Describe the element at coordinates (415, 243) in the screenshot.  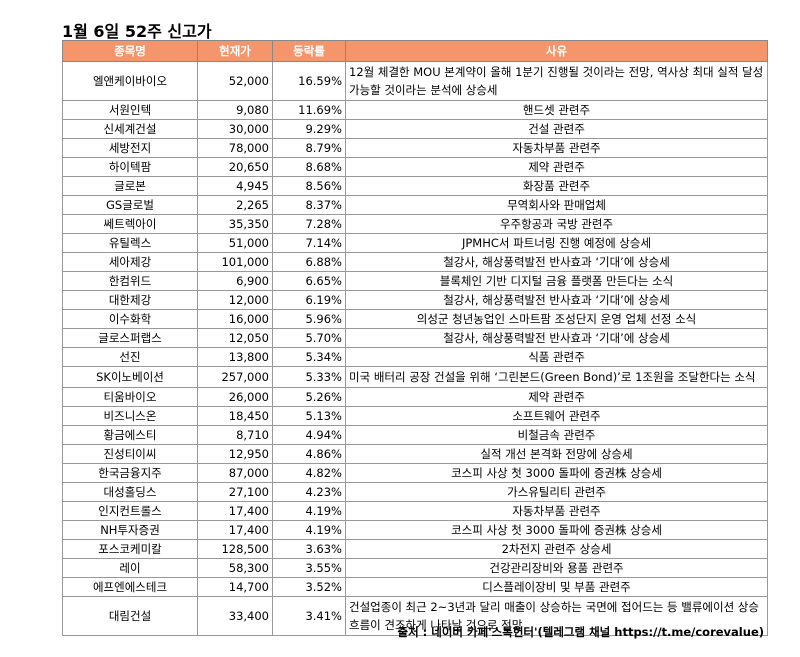
I see `table-row: 유틸렉스 51,000 7.14% JPMHC서 파트너링 진행 예정에 상승세` at that location.